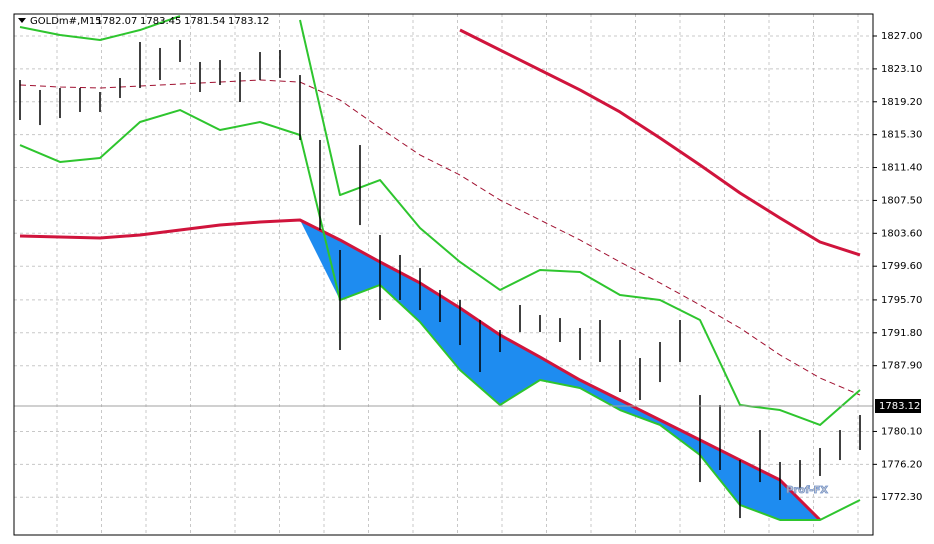  I want to click on y-tick-label: 1787.90, so click(901, 366).